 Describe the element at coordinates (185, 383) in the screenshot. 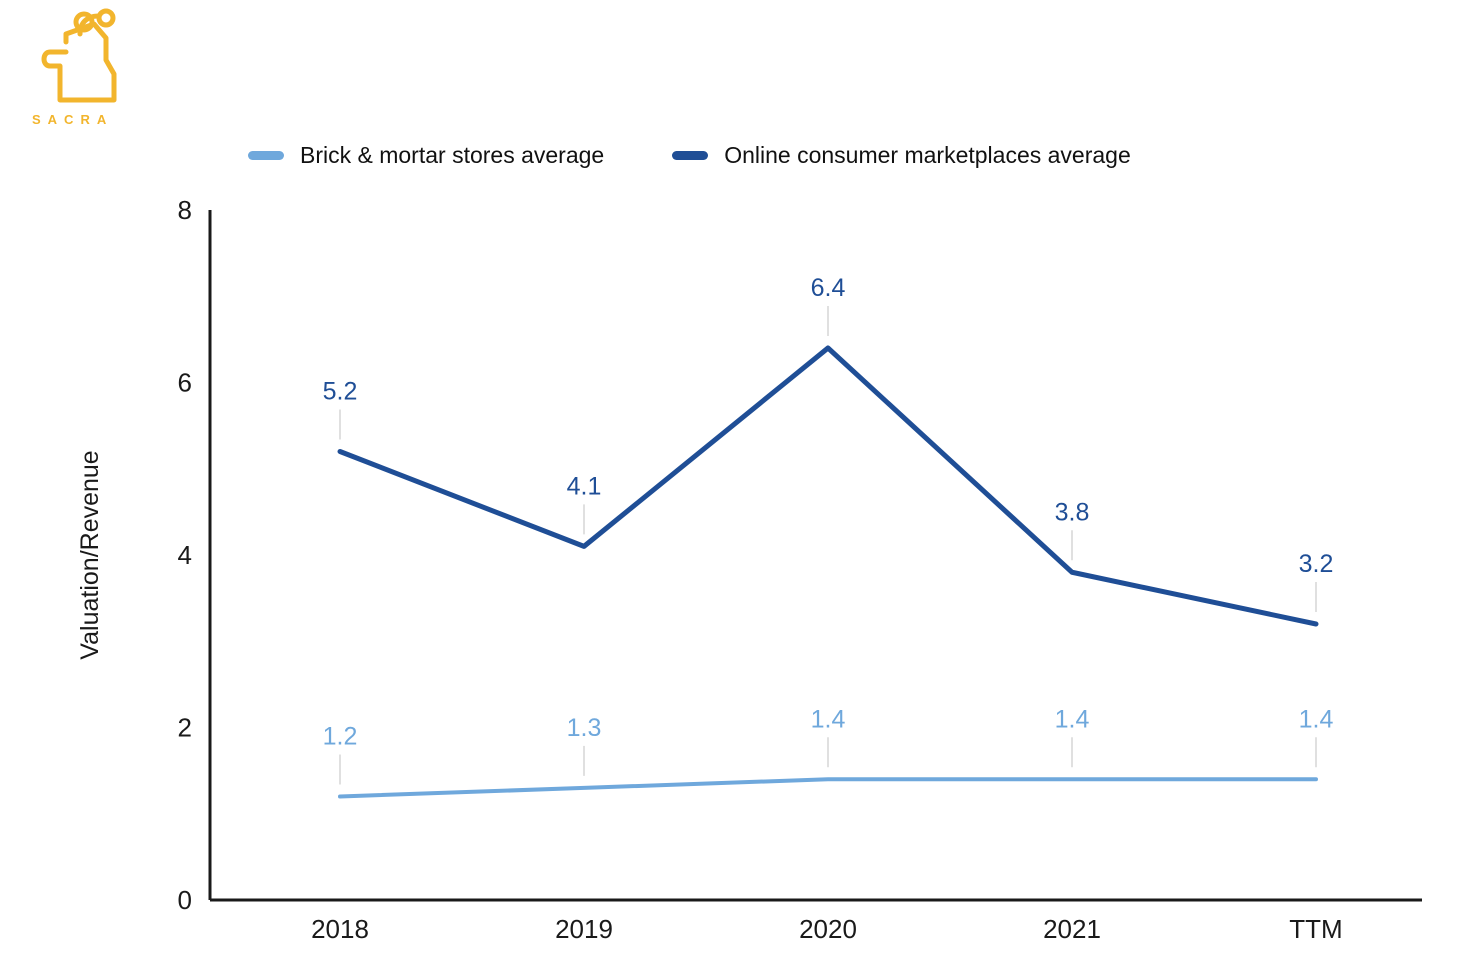

I see `y-tick-label: 6` at that location.